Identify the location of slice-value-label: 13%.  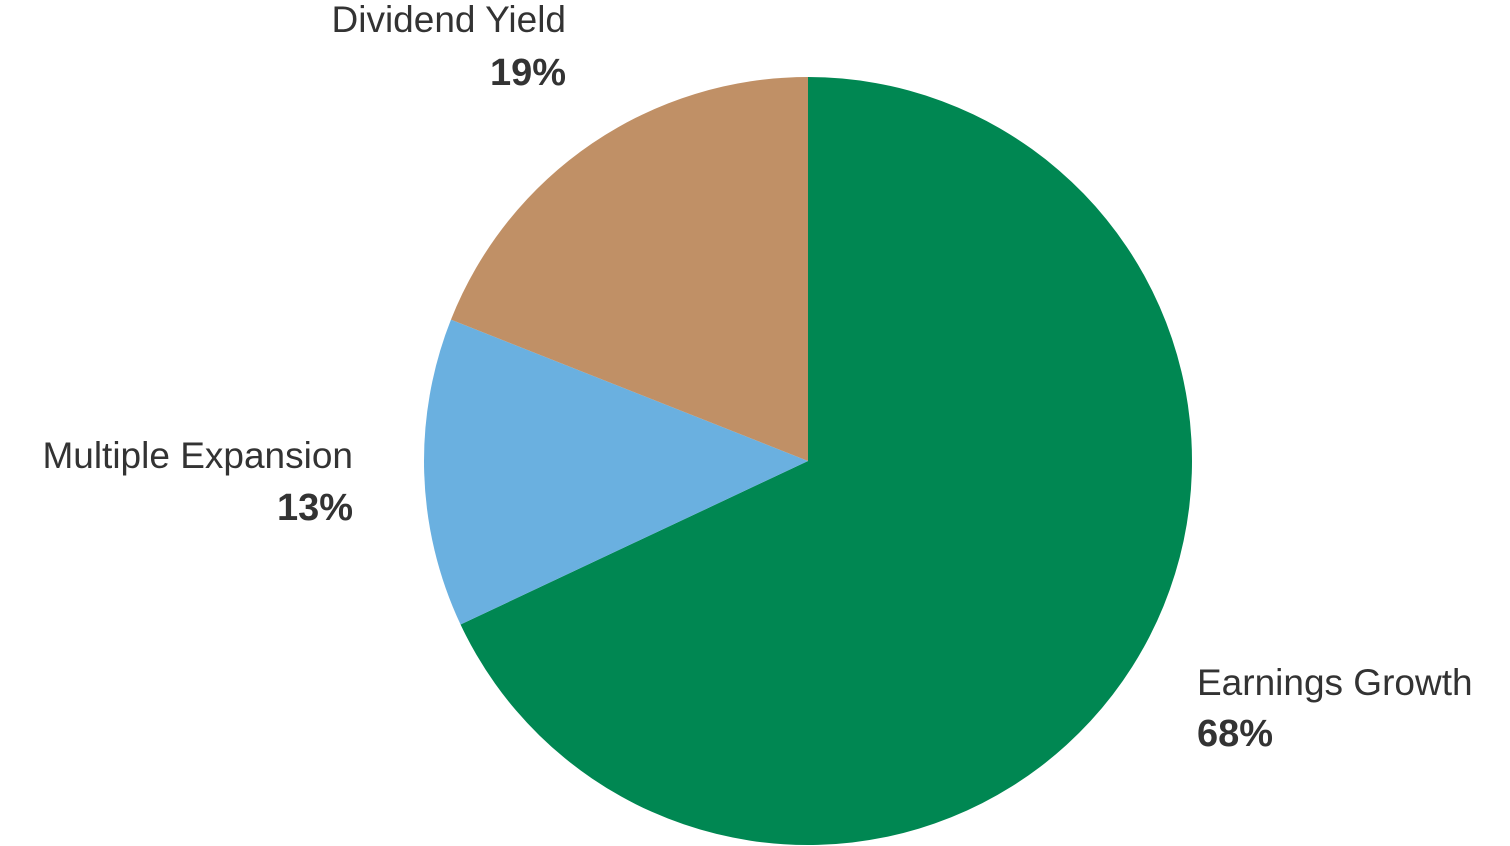
(315, 508).